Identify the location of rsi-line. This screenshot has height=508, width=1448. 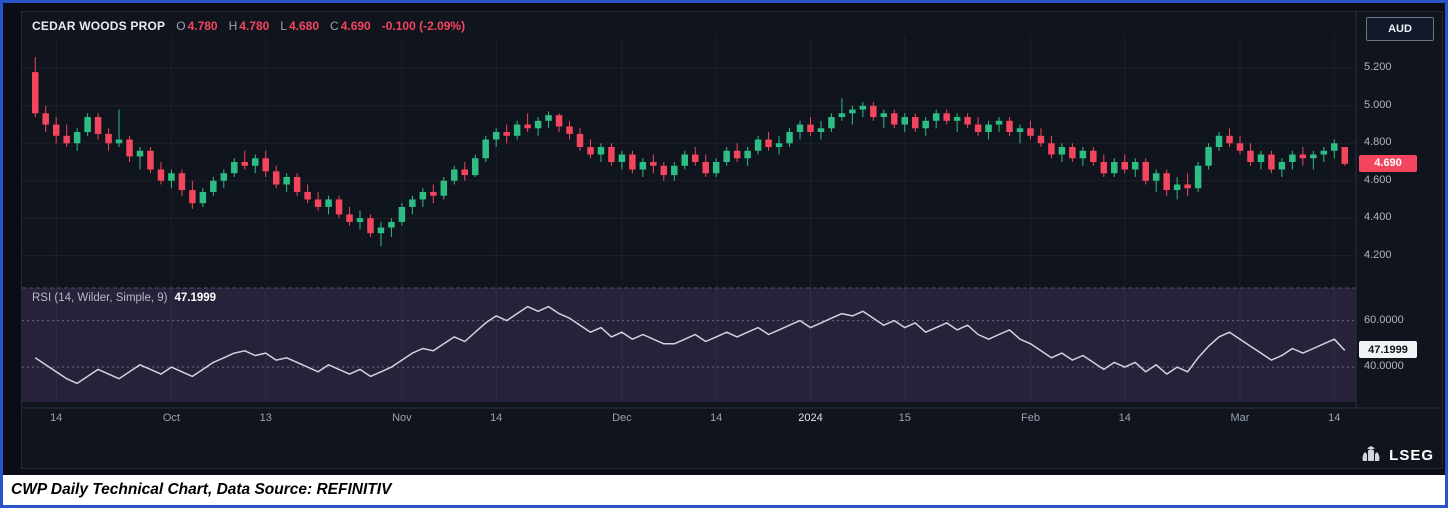
(690, 345).